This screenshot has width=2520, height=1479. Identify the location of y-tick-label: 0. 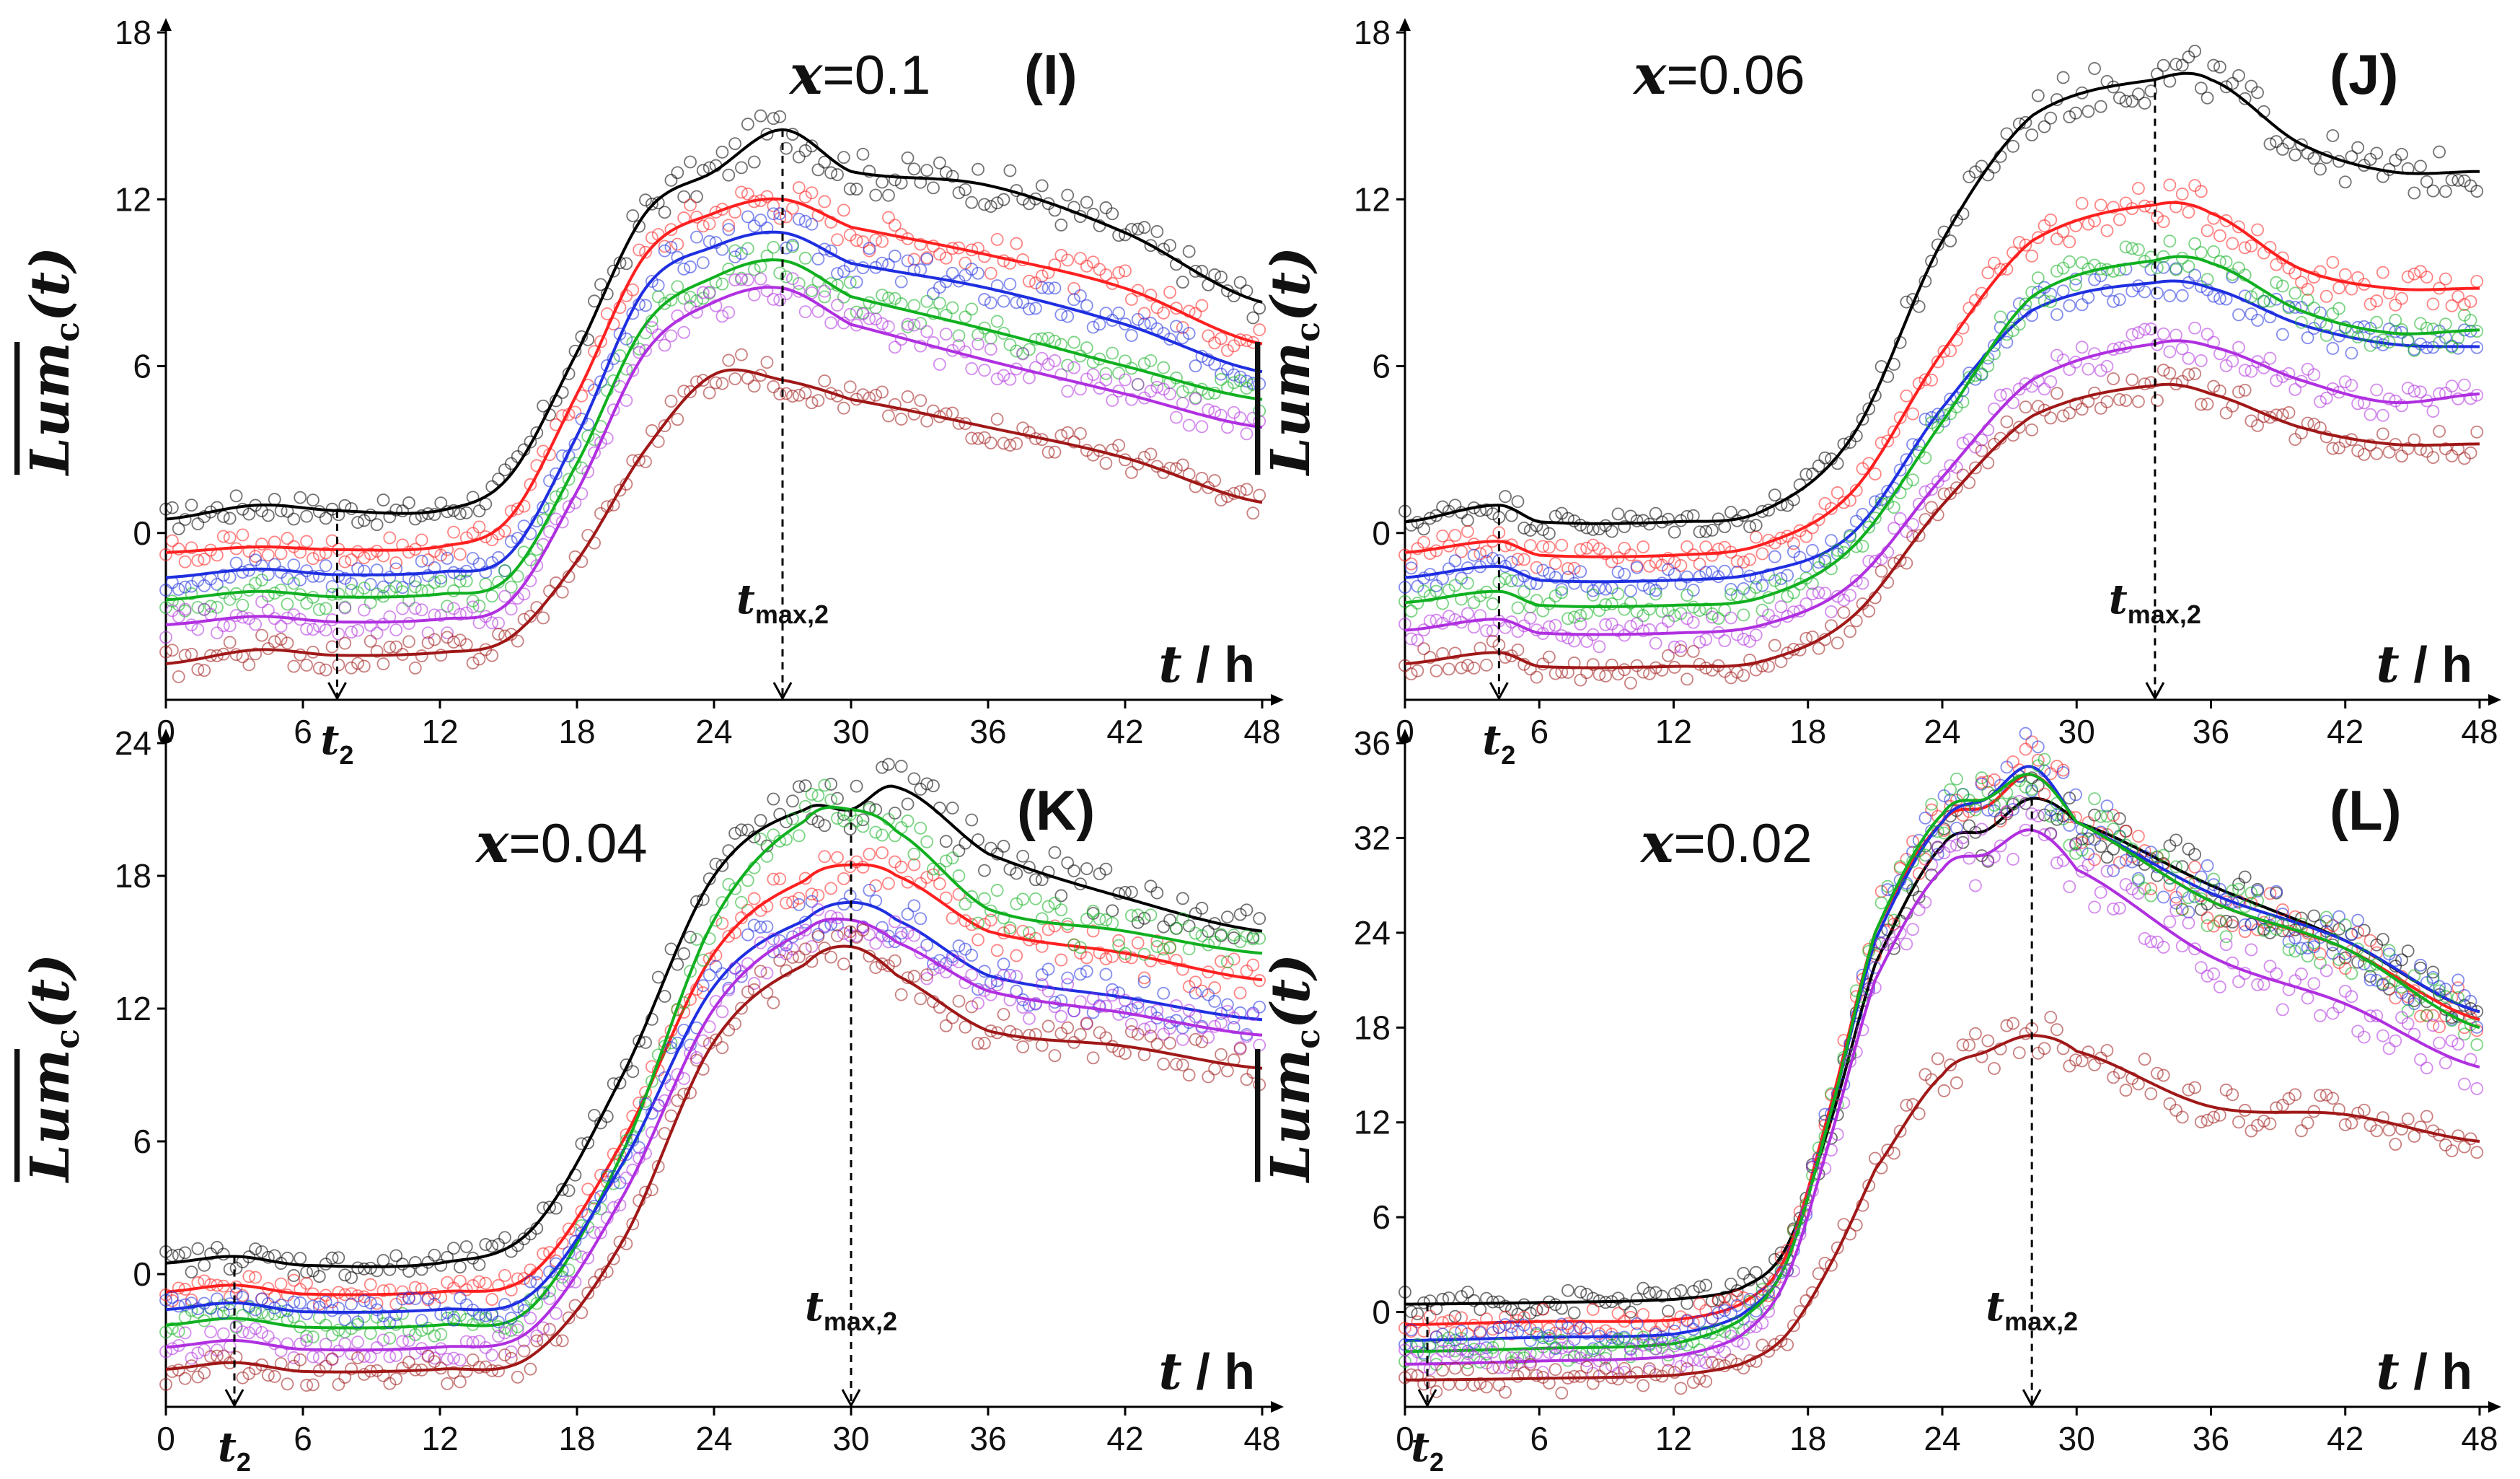
(1381, 533).